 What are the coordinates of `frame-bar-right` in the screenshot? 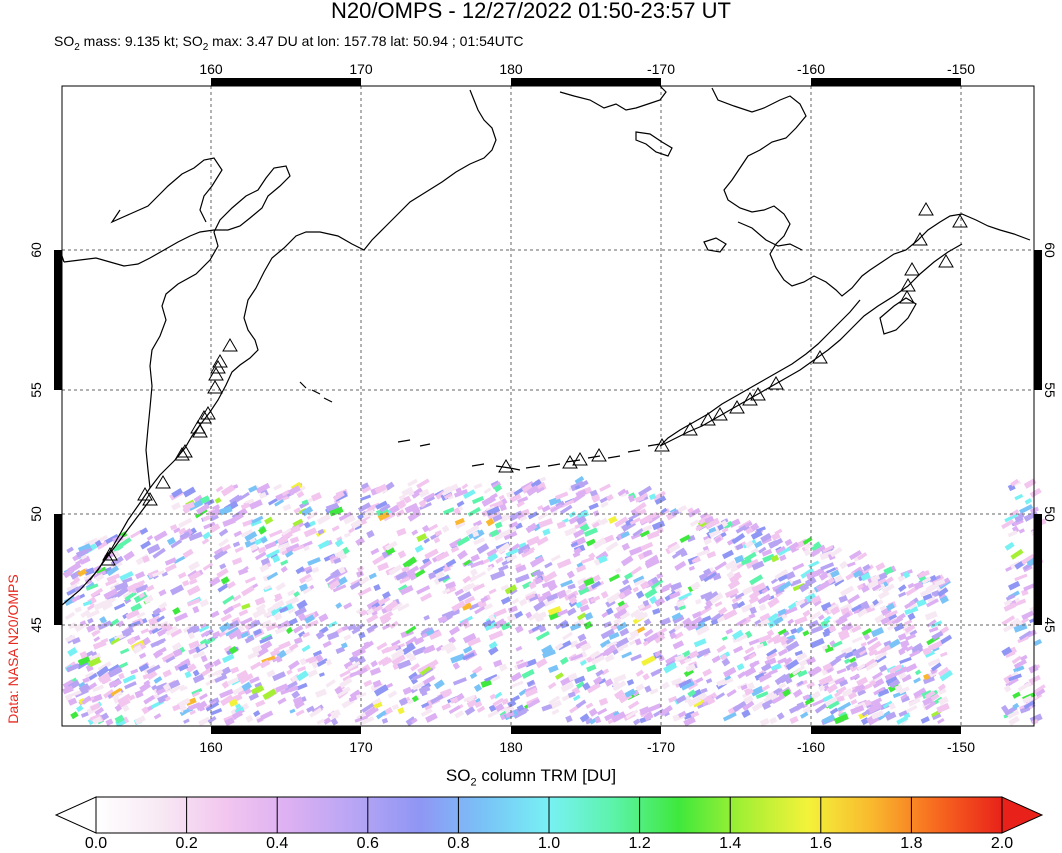 It's located at (1038, 320).